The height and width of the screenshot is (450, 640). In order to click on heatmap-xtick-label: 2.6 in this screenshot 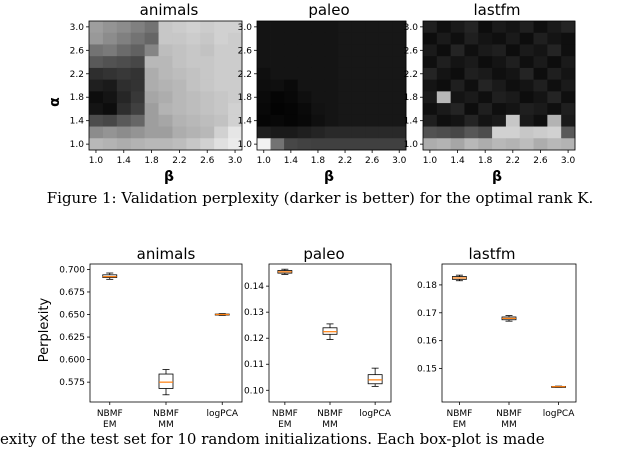, I will do `click(207, 161)`.